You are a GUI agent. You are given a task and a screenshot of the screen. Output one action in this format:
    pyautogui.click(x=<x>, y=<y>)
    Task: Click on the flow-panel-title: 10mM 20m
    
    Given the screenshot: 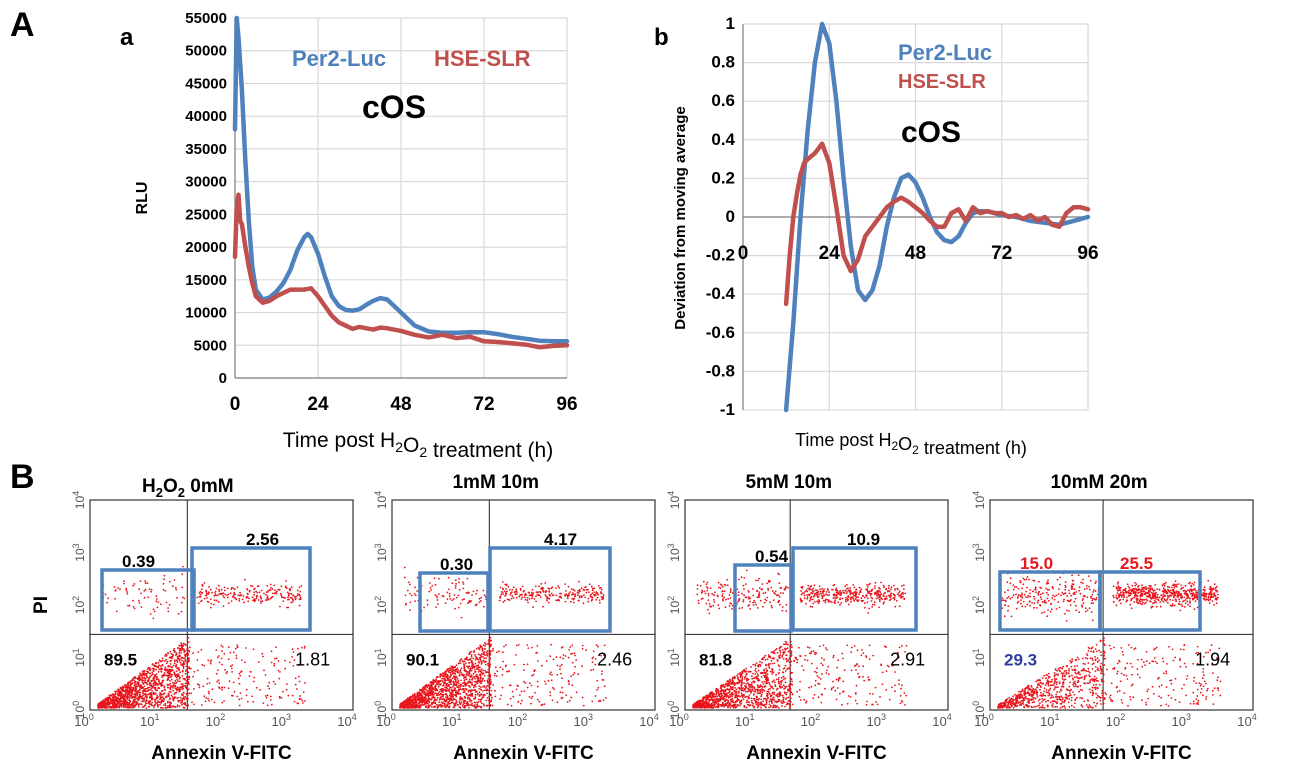 What is the action you would take?
    pyautogui.click(x=1098, y=482)
    